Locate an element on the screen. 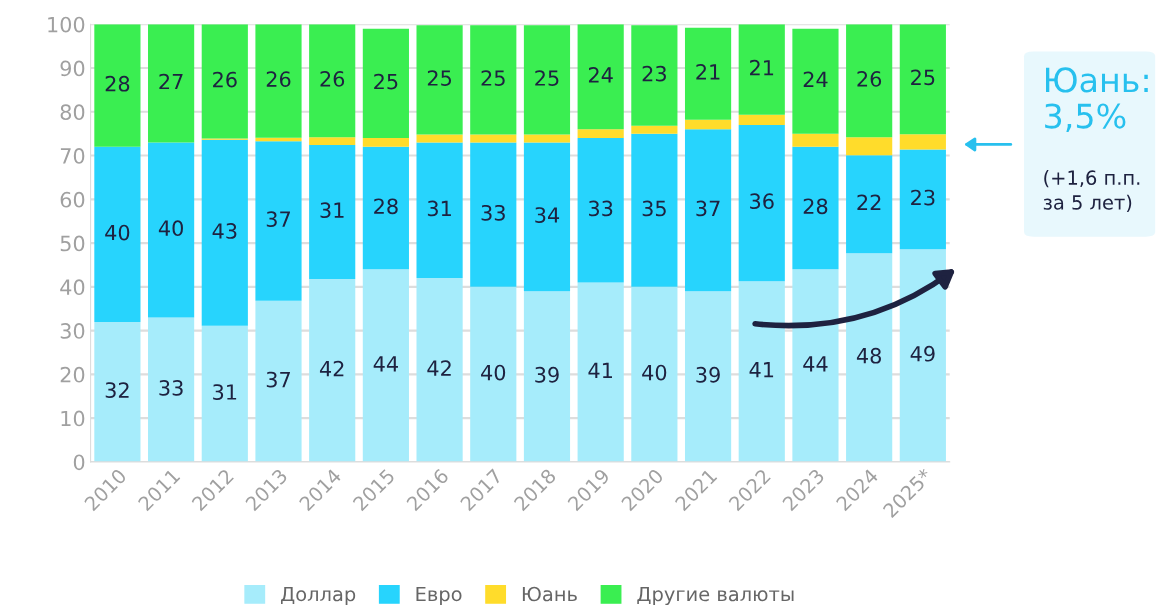  legend-label: Евро is located at coordinates (439, 596).